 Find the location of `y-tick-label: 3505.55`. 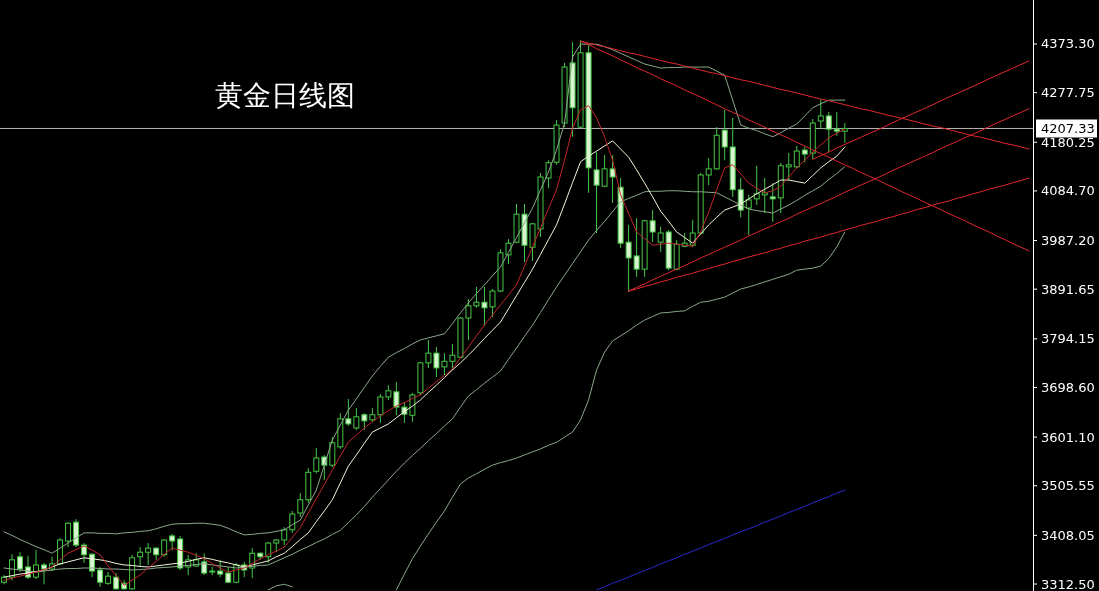

y-tick-label: 3505.55 is located at coordinates (1068, 486).